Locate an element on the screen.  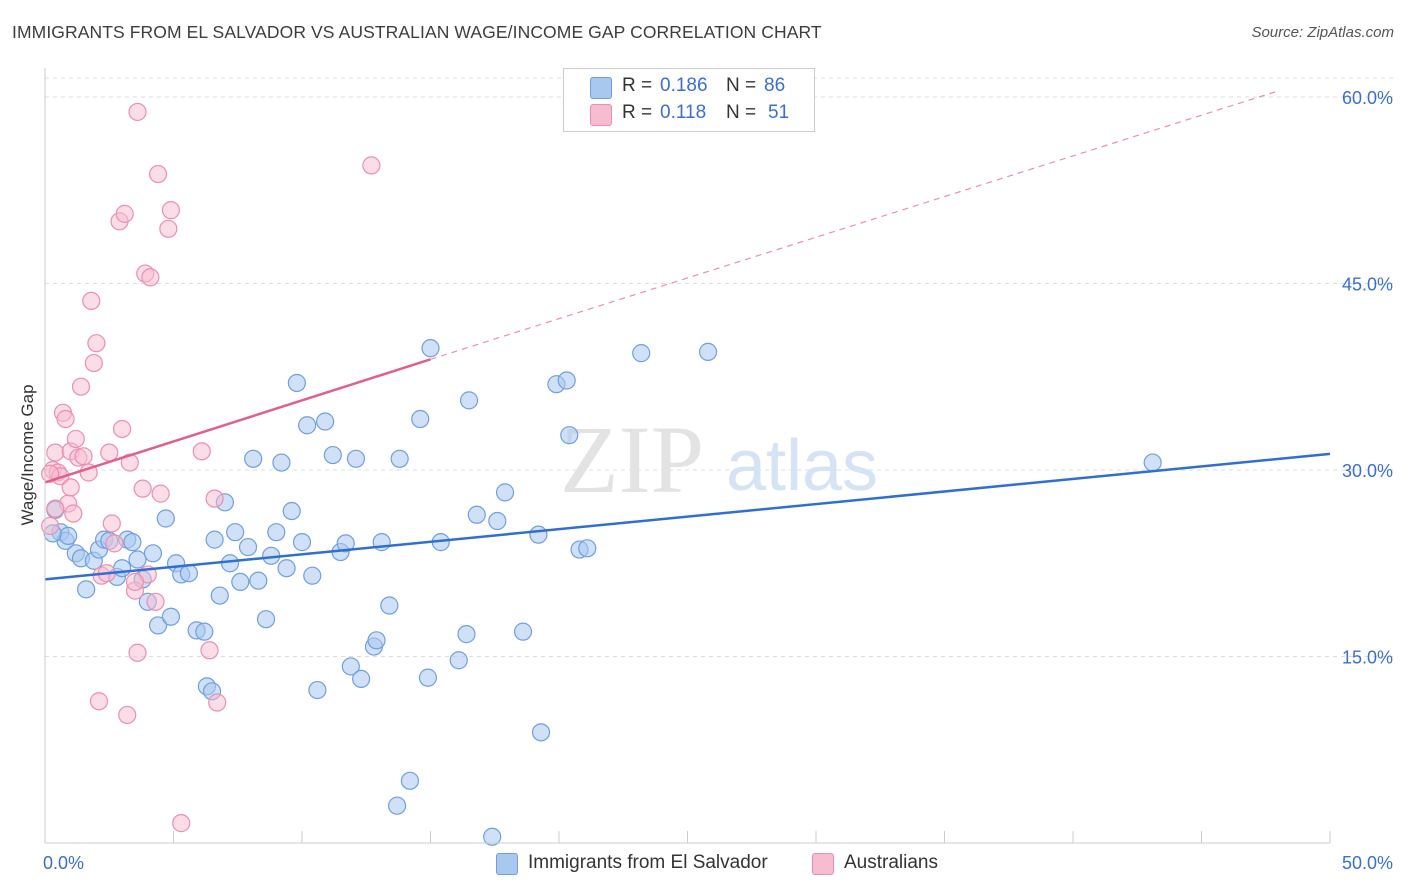
bottom-legend-swatch-pink is located at coordinates (823, 864).